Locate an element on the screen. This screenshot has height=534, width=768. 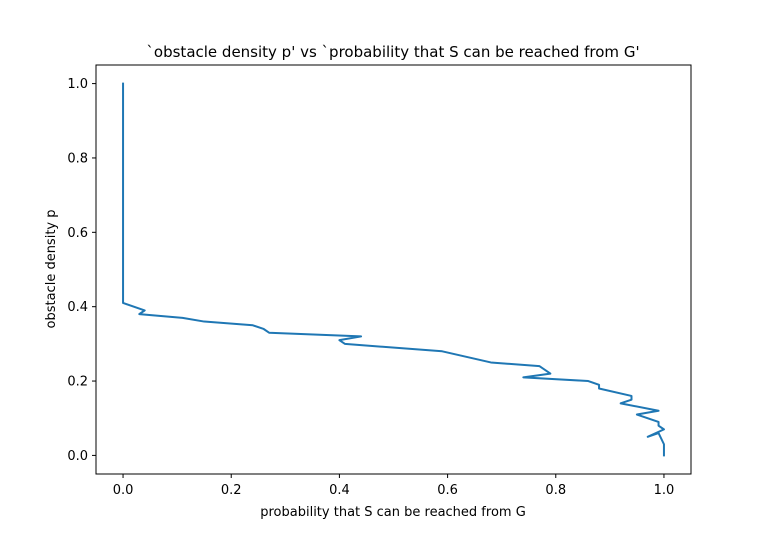
x-tick-label-0: 0.0 is located at coordinates (123, 490).